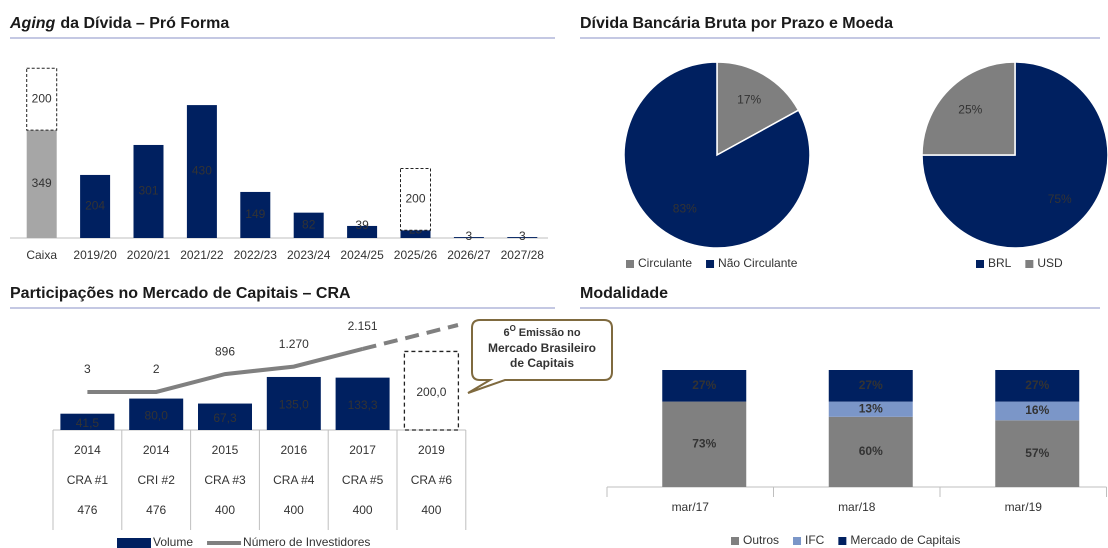 The height and width of the screenshot is (548, 1108). What do you see at coordinates (523, 255) in the screenshot?
I see `x-tick-label: 2027/28` at bounding box center [523, 255].